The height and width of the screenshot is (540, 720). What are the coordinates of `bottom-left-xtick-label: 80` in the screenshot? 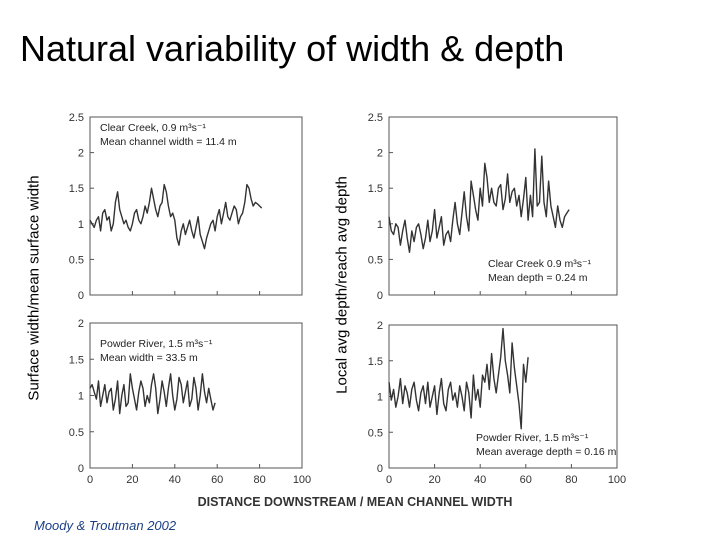 It's located at (259, 480).